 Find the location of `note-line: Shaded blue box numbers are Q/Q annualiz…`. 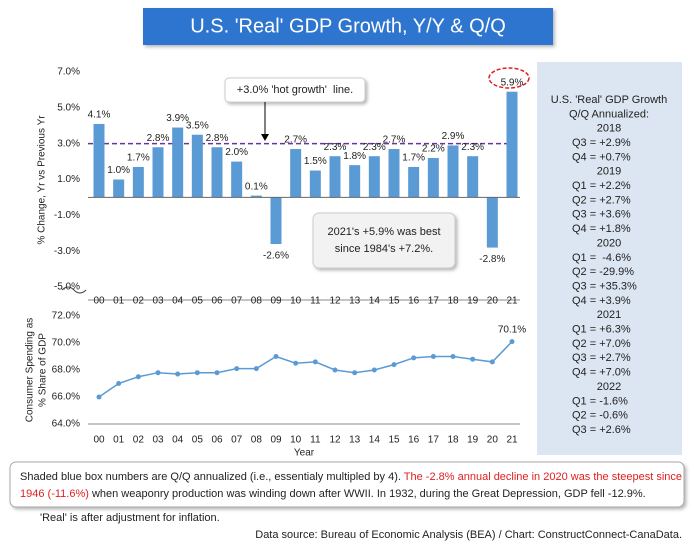

note-line: Shaded blue box numbers are Q/Q annualiz… is located at coordinates (351, 477).